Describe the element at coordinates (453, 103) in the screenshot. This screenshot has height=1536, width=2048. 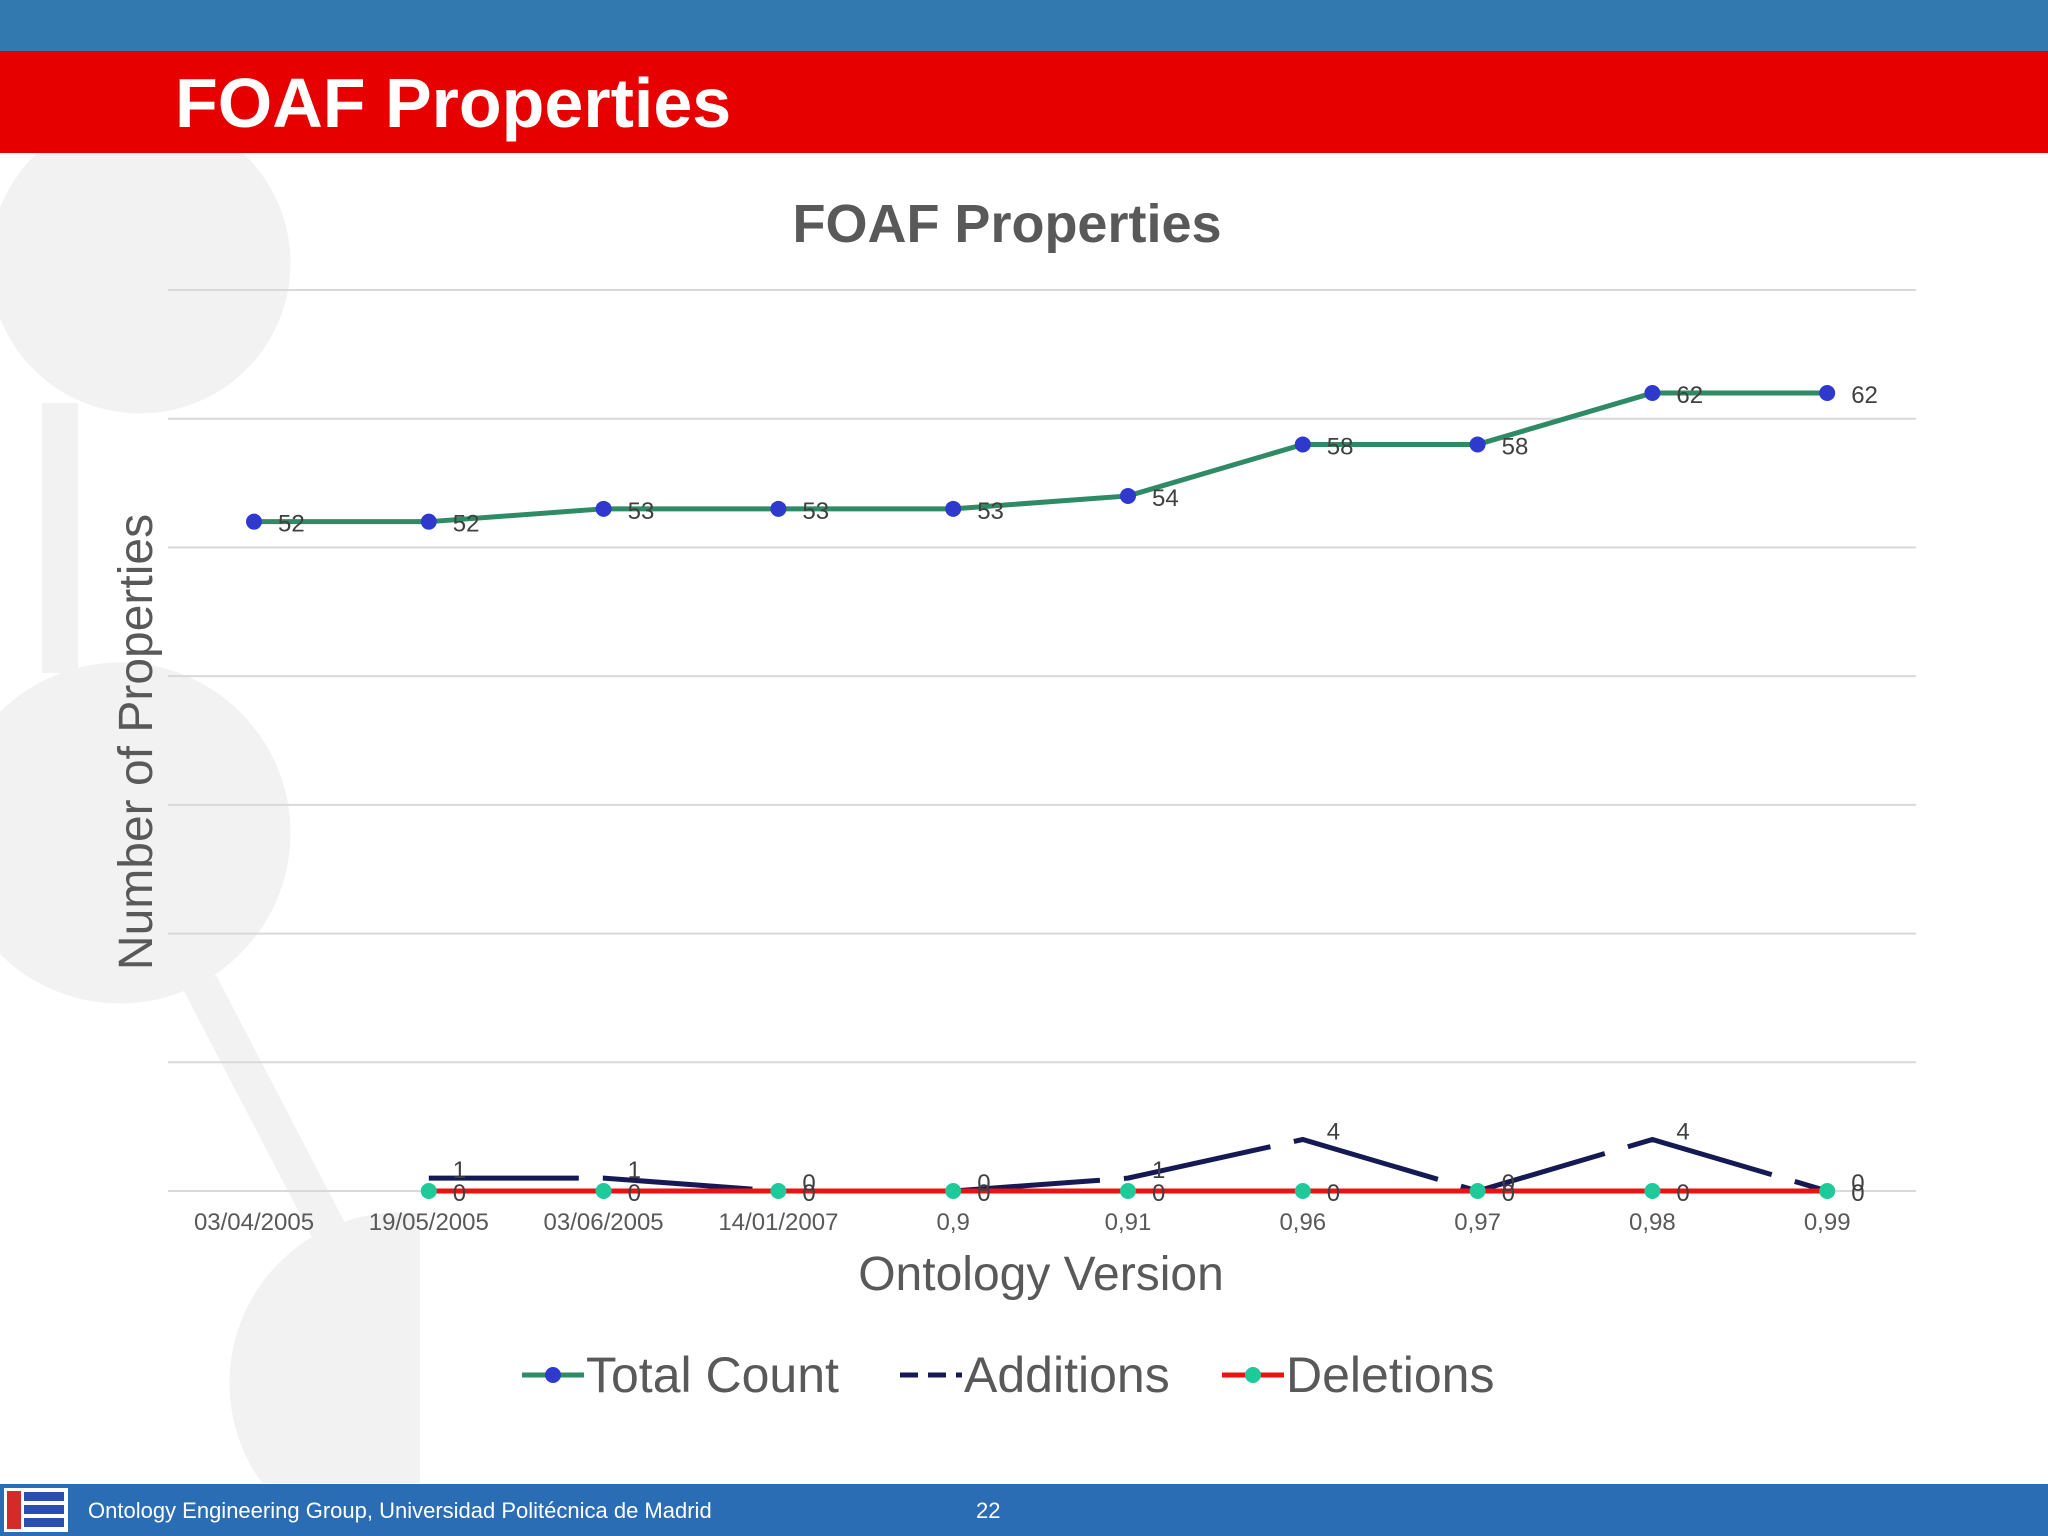
I see `slide-title: FOAF Properties` at that location.